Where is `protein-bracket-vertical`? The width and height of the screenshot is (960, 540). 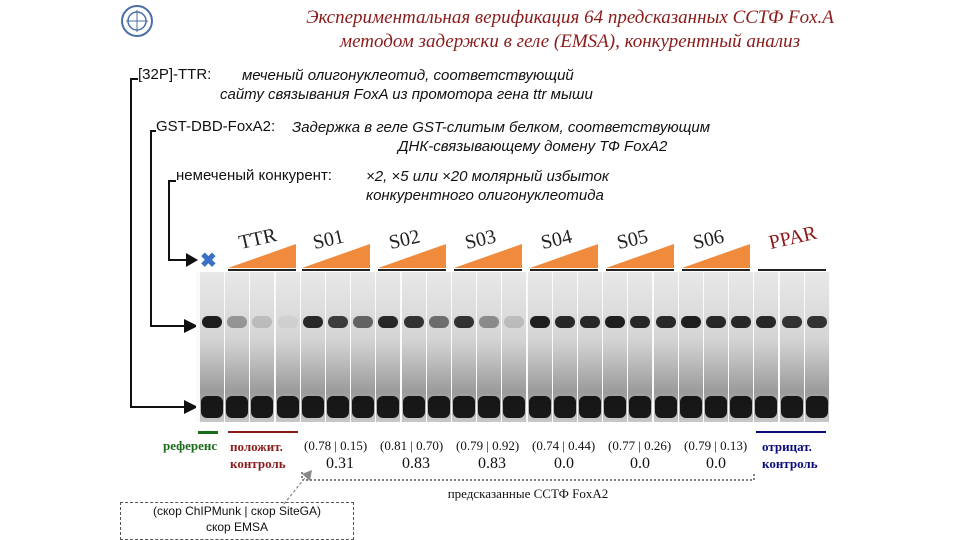
protein-bracket-vertical is located at coordinates (151, 228).